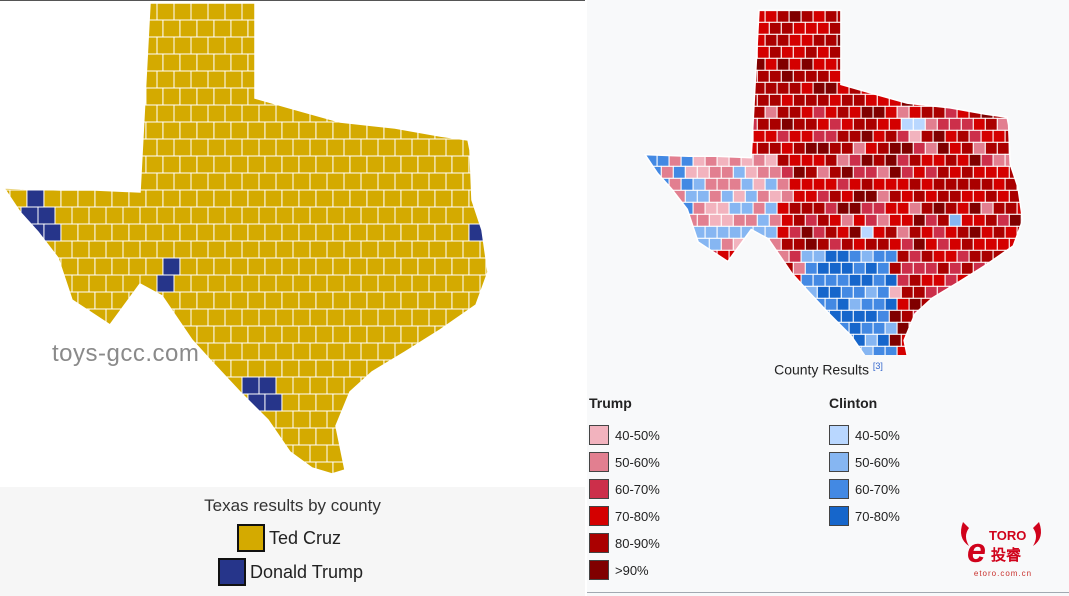 The height and width of the screenshot is (596, 1069). I want to click on legend-label: >90%, so click(632, 570).